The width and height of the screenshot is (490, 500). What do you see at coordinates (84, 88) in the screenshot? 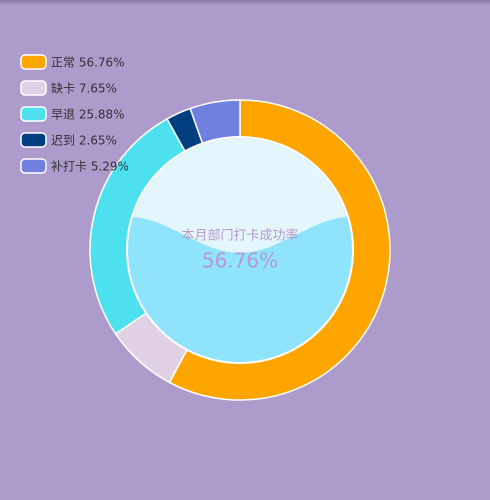
I see `legend-label: 缺卡 7.65%` at bounding box center [84, 88].